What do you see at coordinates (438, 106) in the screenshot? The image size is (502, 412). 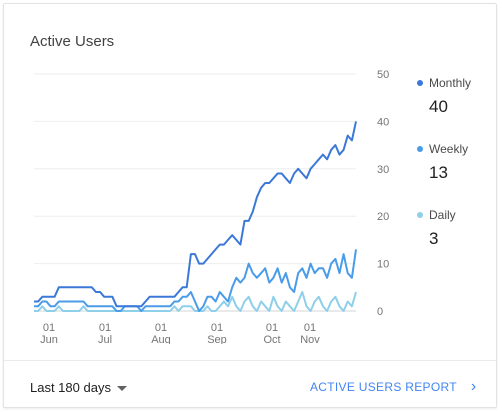 I see `legend-value-monthly: 40` at bounding box center [438, 106].